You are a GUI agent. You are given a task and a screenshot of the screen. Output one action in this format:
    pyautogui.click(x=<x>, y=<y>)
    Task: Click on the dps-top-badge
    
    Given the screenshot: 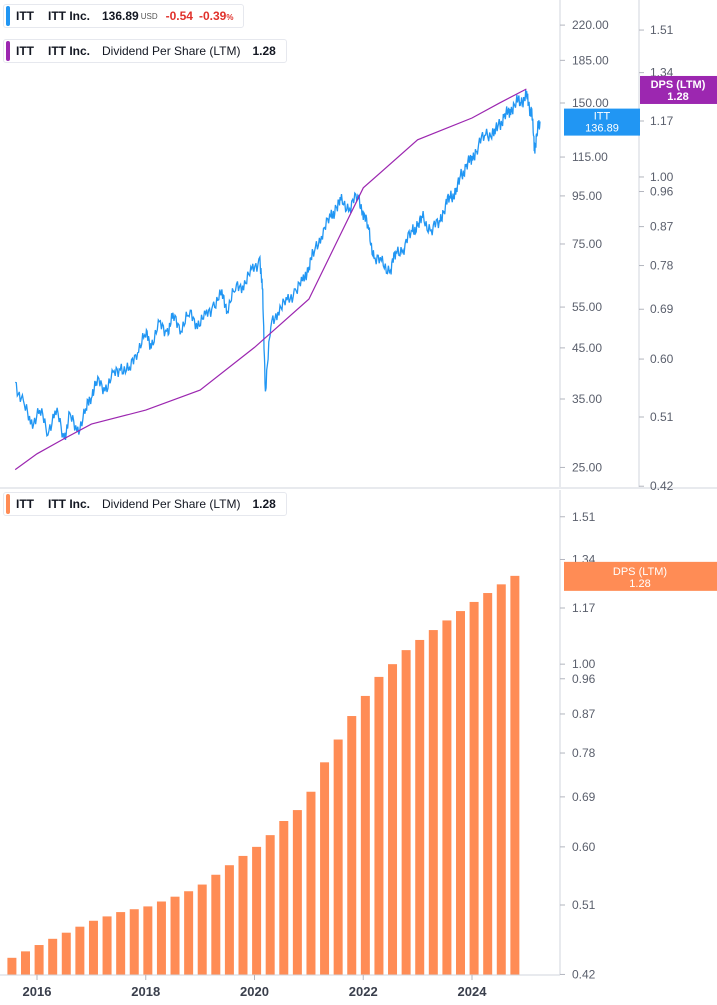 What is the action you would take?
    pyautogui.click(x=678, y=89)
    